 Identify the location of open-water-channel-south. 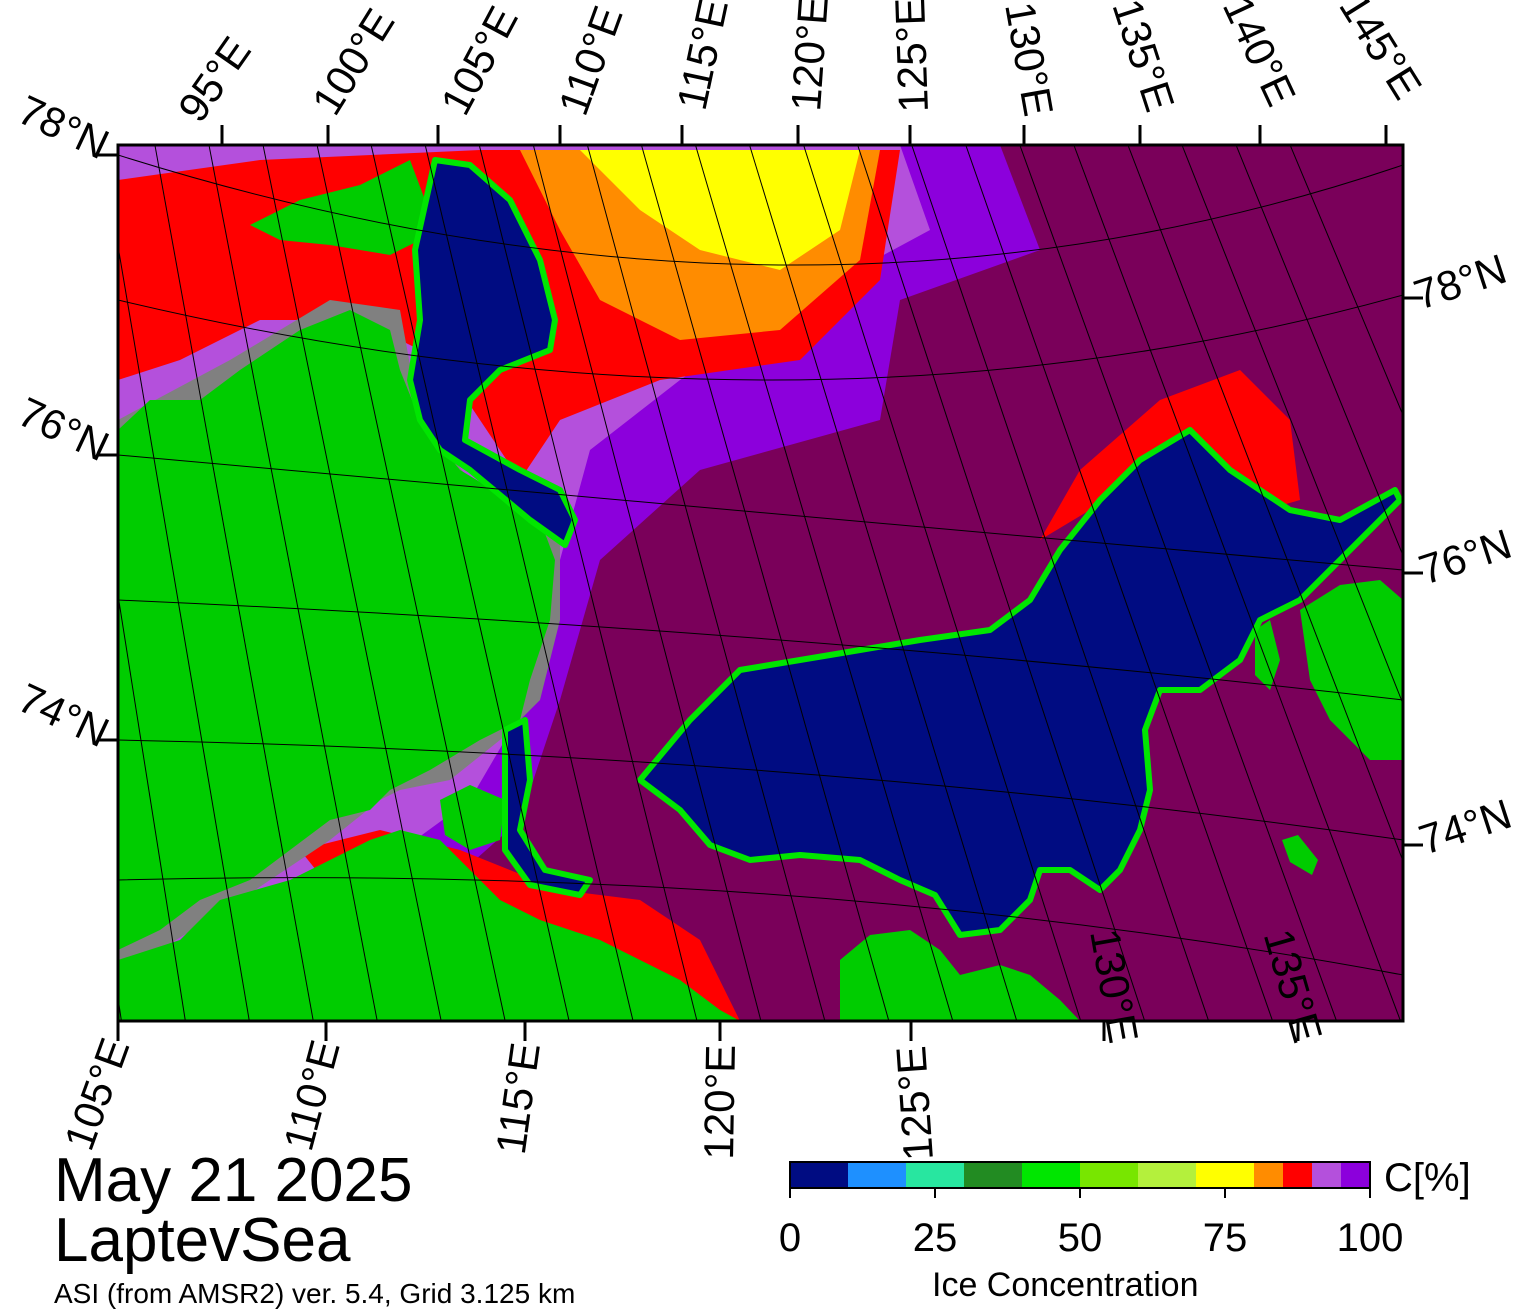
(547, 807).